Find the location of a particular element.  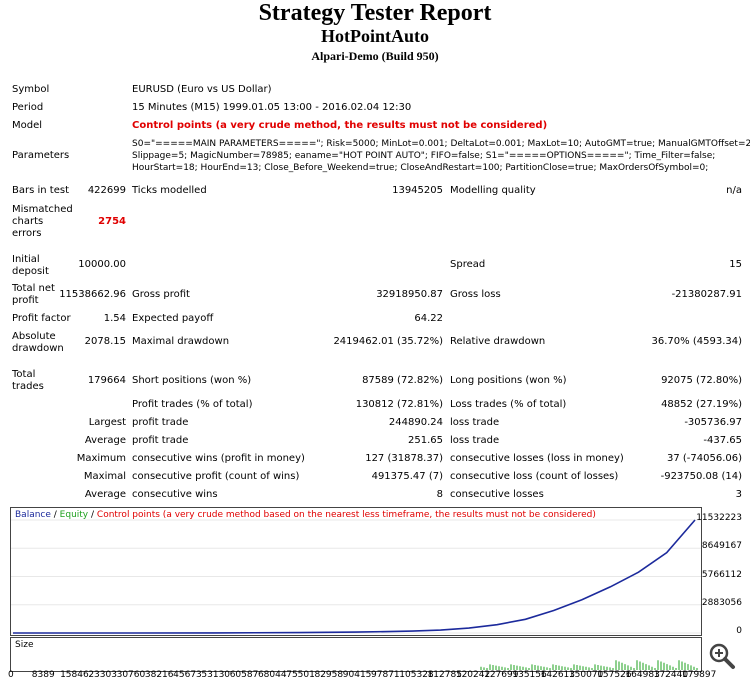

y-tick-label: 0 is located at coordinates (739, 631).